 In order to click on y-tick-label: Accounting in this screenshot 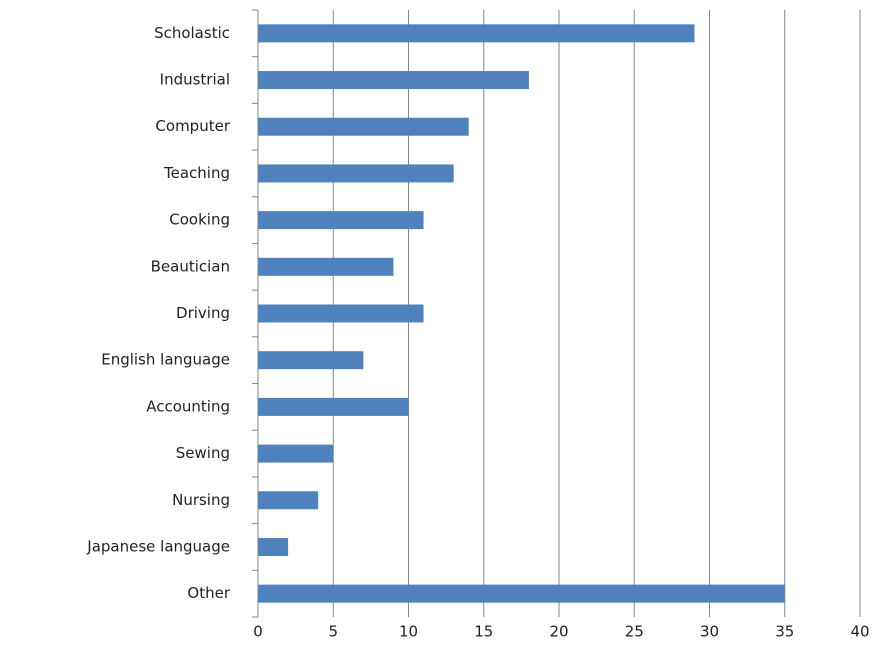, I will do `click(188, 406)`.